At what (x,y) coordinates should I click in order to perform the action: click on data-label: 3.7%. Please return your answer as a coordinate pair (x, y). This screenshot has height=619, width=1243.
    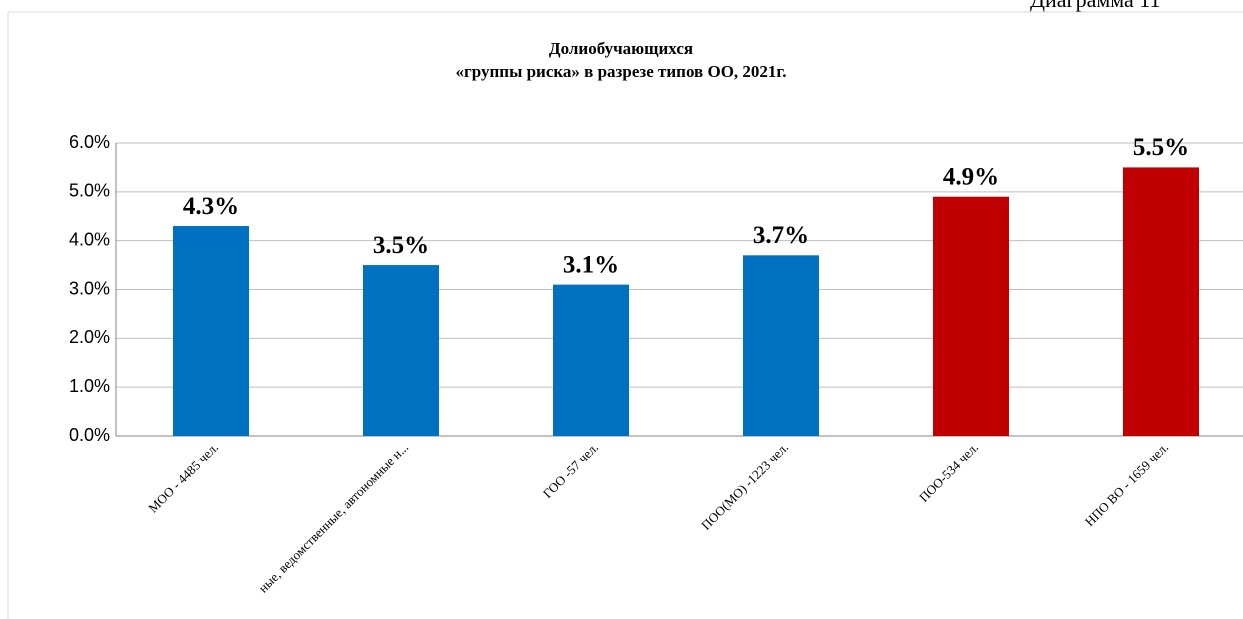
    Looking at the image, I should click on (781, 235).